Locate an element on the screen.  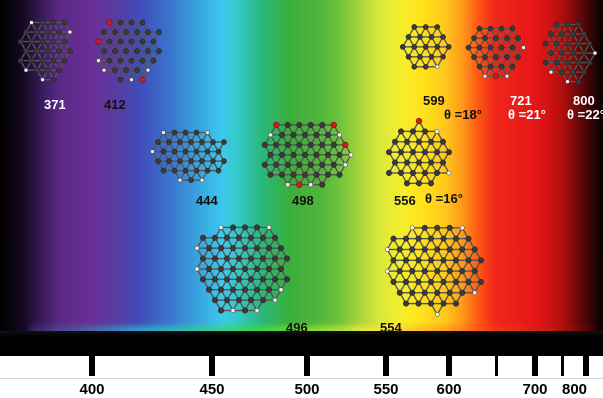
label-556: 556 is located at coordinates (405, 200).